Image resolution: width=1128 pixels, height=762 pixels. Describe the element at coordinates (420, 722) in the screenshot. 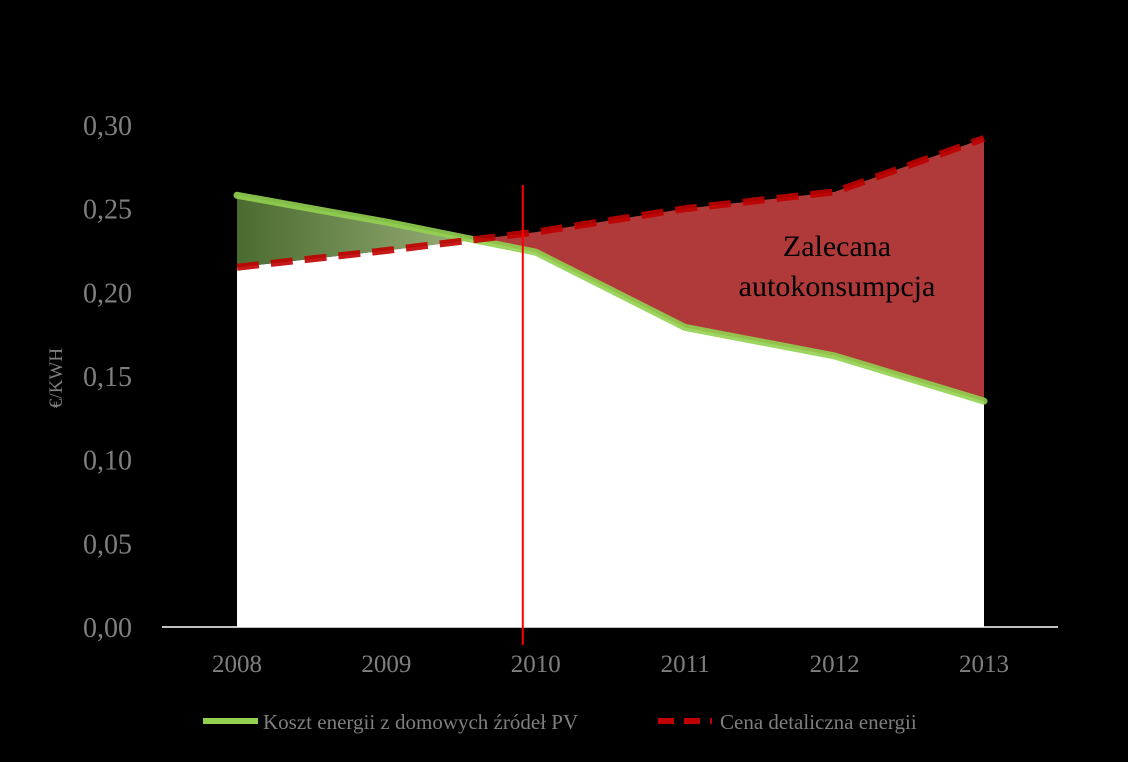

I see `legend-label-pv: Koszt energii z domowych źródeł PV` at that location.